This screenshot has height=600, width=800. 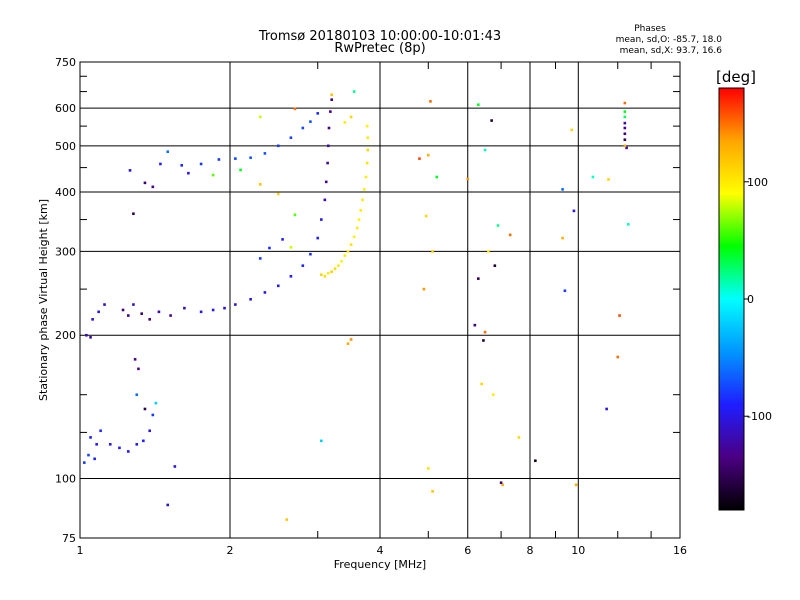 I want to click on y-axis-label: Stationary phase Virtual Height [km], so click(x=43, y=300).